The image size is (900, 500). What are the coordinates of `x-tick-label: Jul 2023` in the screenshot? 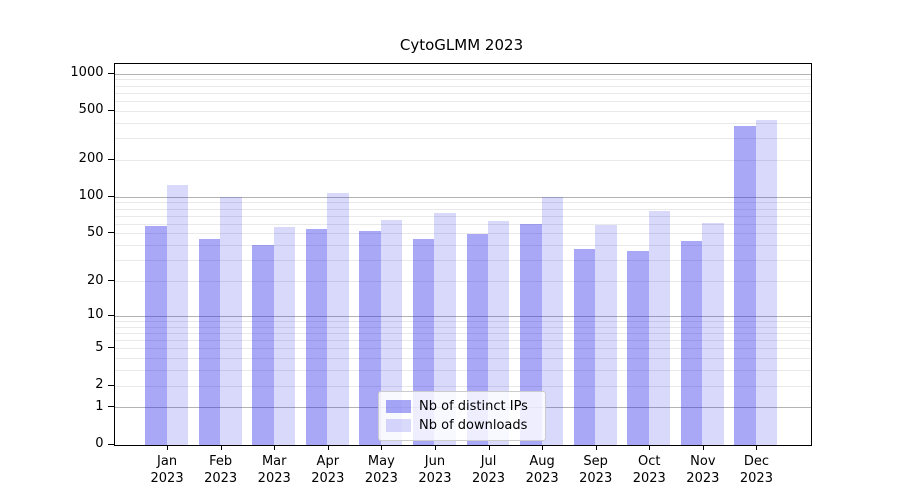 It's located at (489, 470).